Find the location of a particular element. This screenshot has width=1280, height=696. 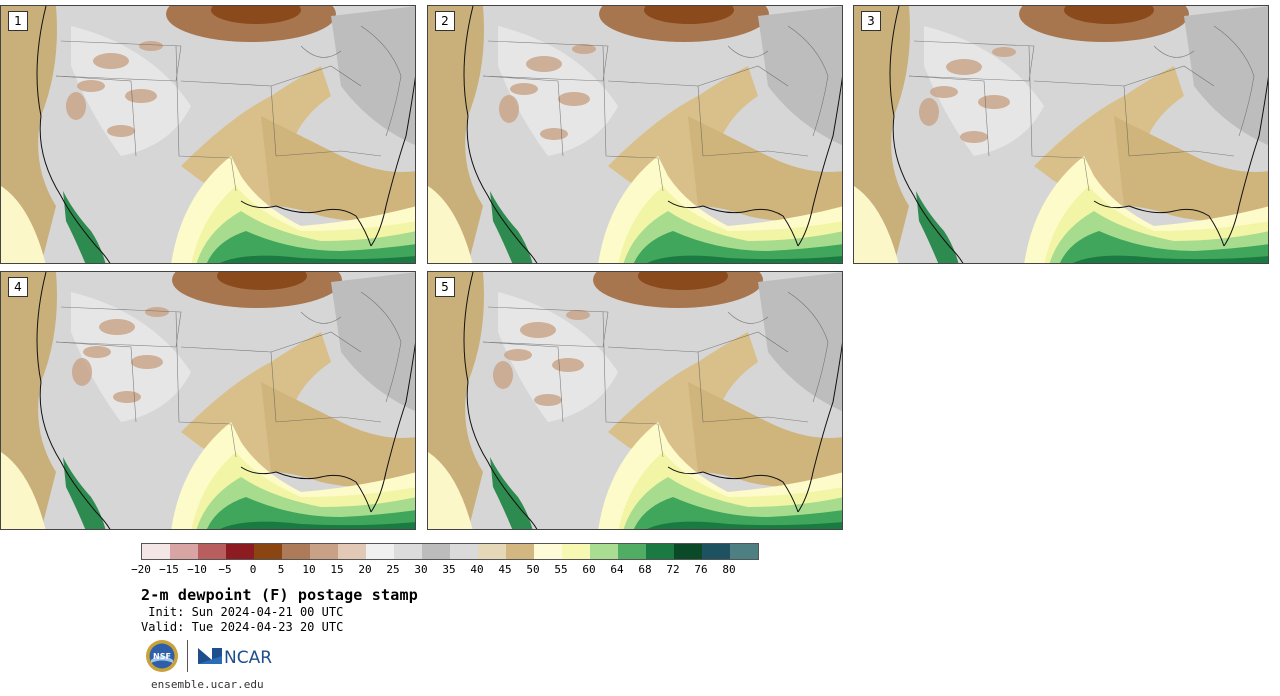

colorbar-tick-label: 35 is located at coordinates (449, 569).